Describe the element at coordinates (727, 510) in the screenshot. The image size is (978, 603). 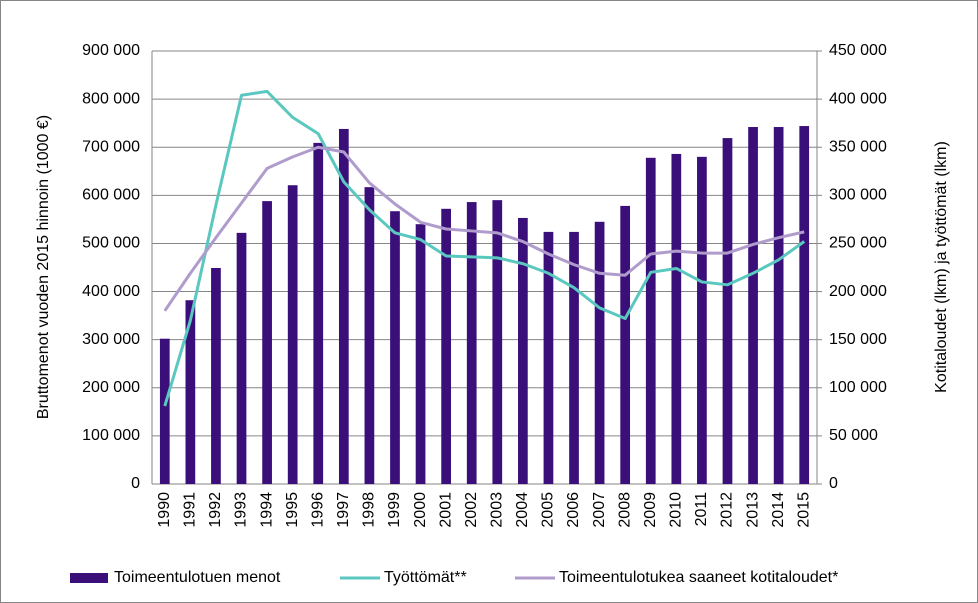
I see `x-tick-label: 2012` at that location.